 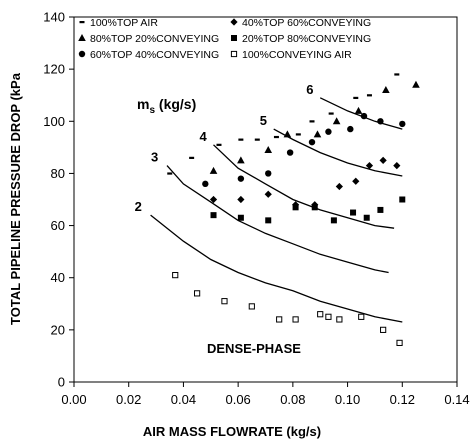 What do you see at coordinates (54, 121) in the screenshot?
I see `y-tick-label: 100` at bounding box center [54, 121].